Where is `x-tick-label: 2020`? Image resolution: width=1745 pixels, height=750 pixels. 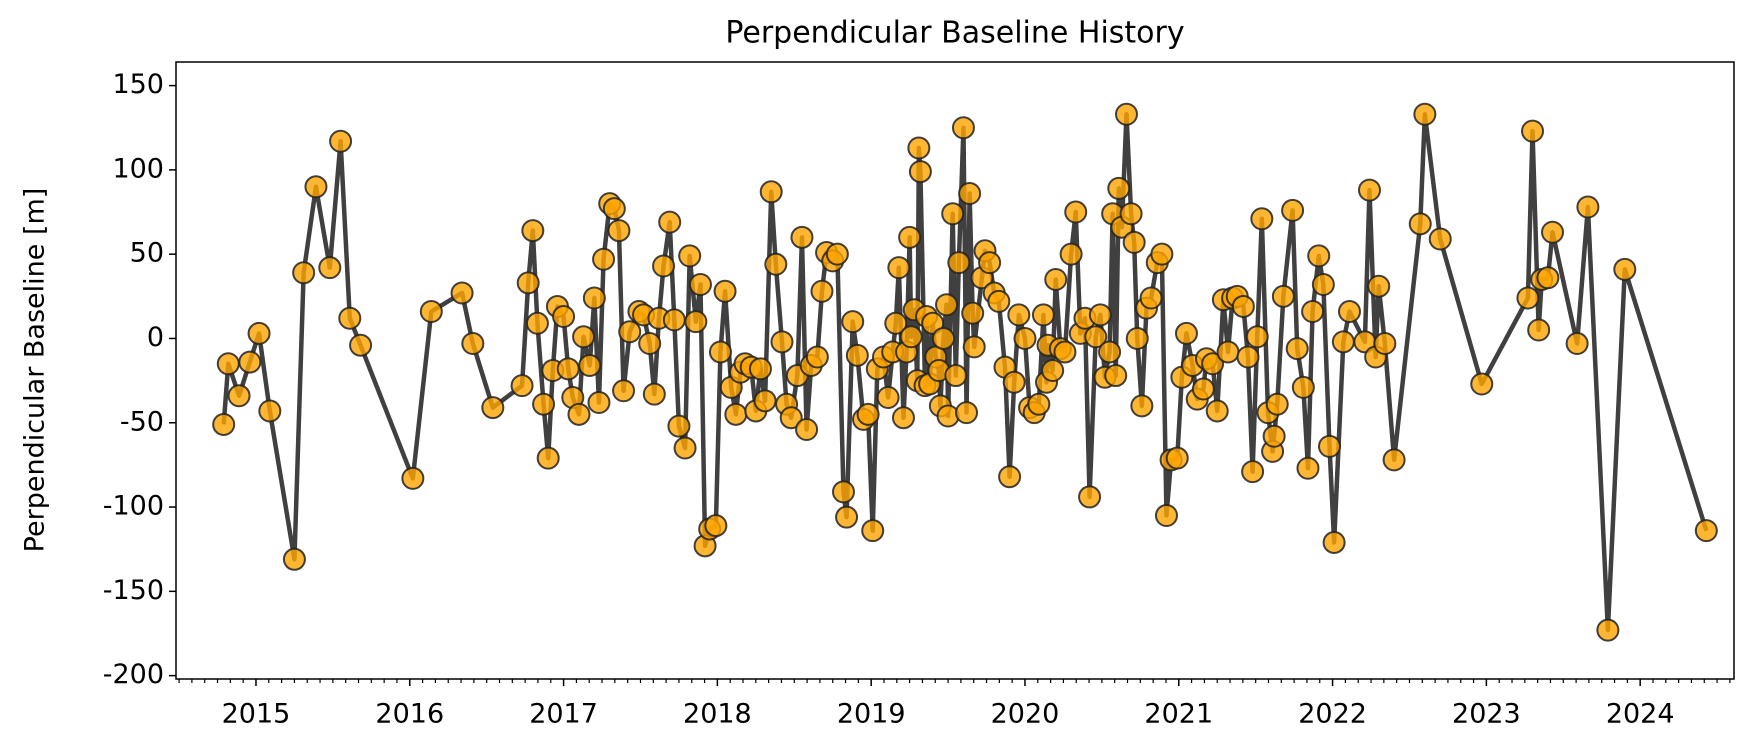 x-tick-label: 2020 is located at coordinates (1025, 714).